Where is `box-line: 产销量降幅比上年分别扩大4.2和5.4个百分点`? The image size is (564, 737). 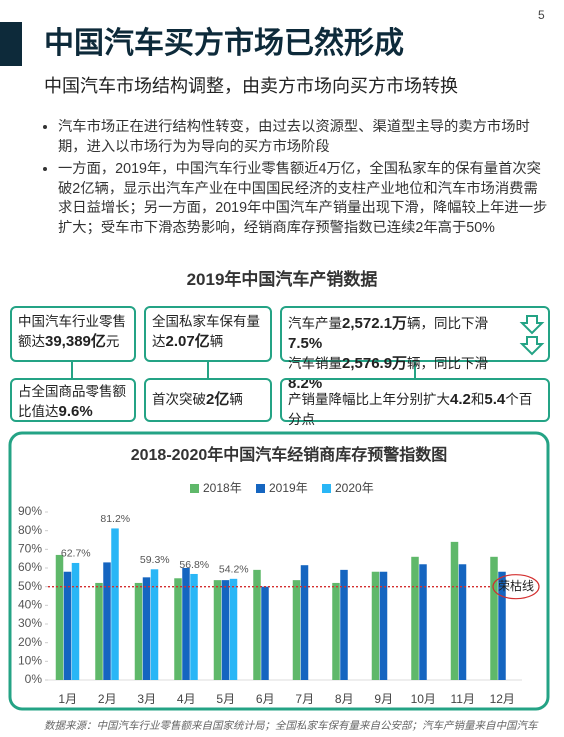 box-line: 产销量降幅比上年分别扩大4.2和5.4个百分点 is located at coordinates (415, 410).